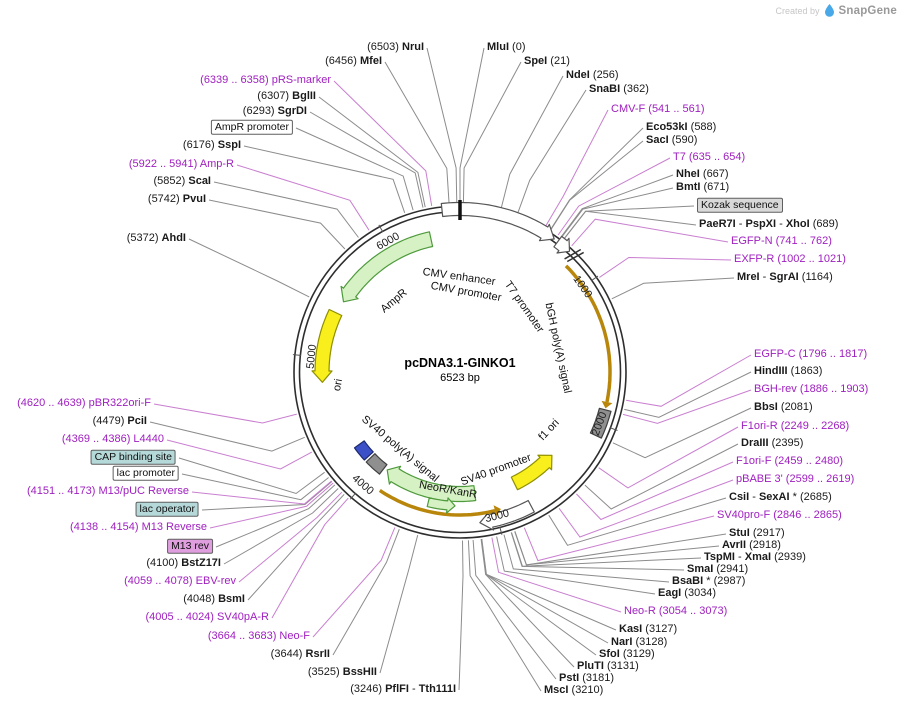 The width and height of the screenshot is (907, 707). I want to click on leader-line-draiii, so click(661, 476).